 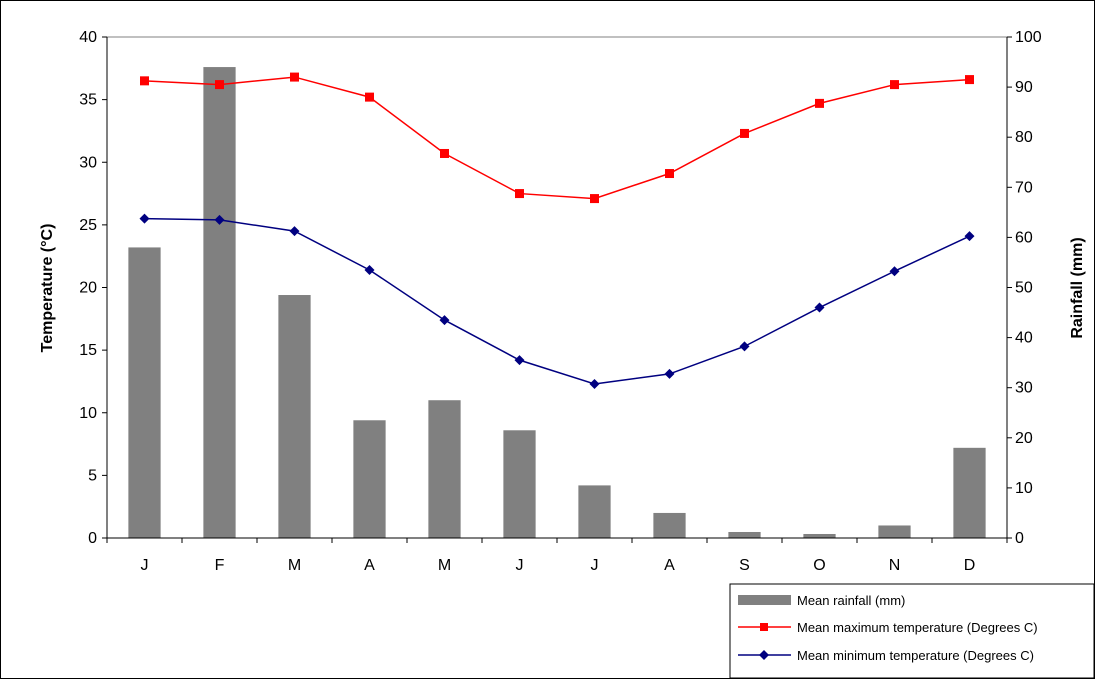 I want to click on right-tick-label: 20, so click(x=1024, y=438).